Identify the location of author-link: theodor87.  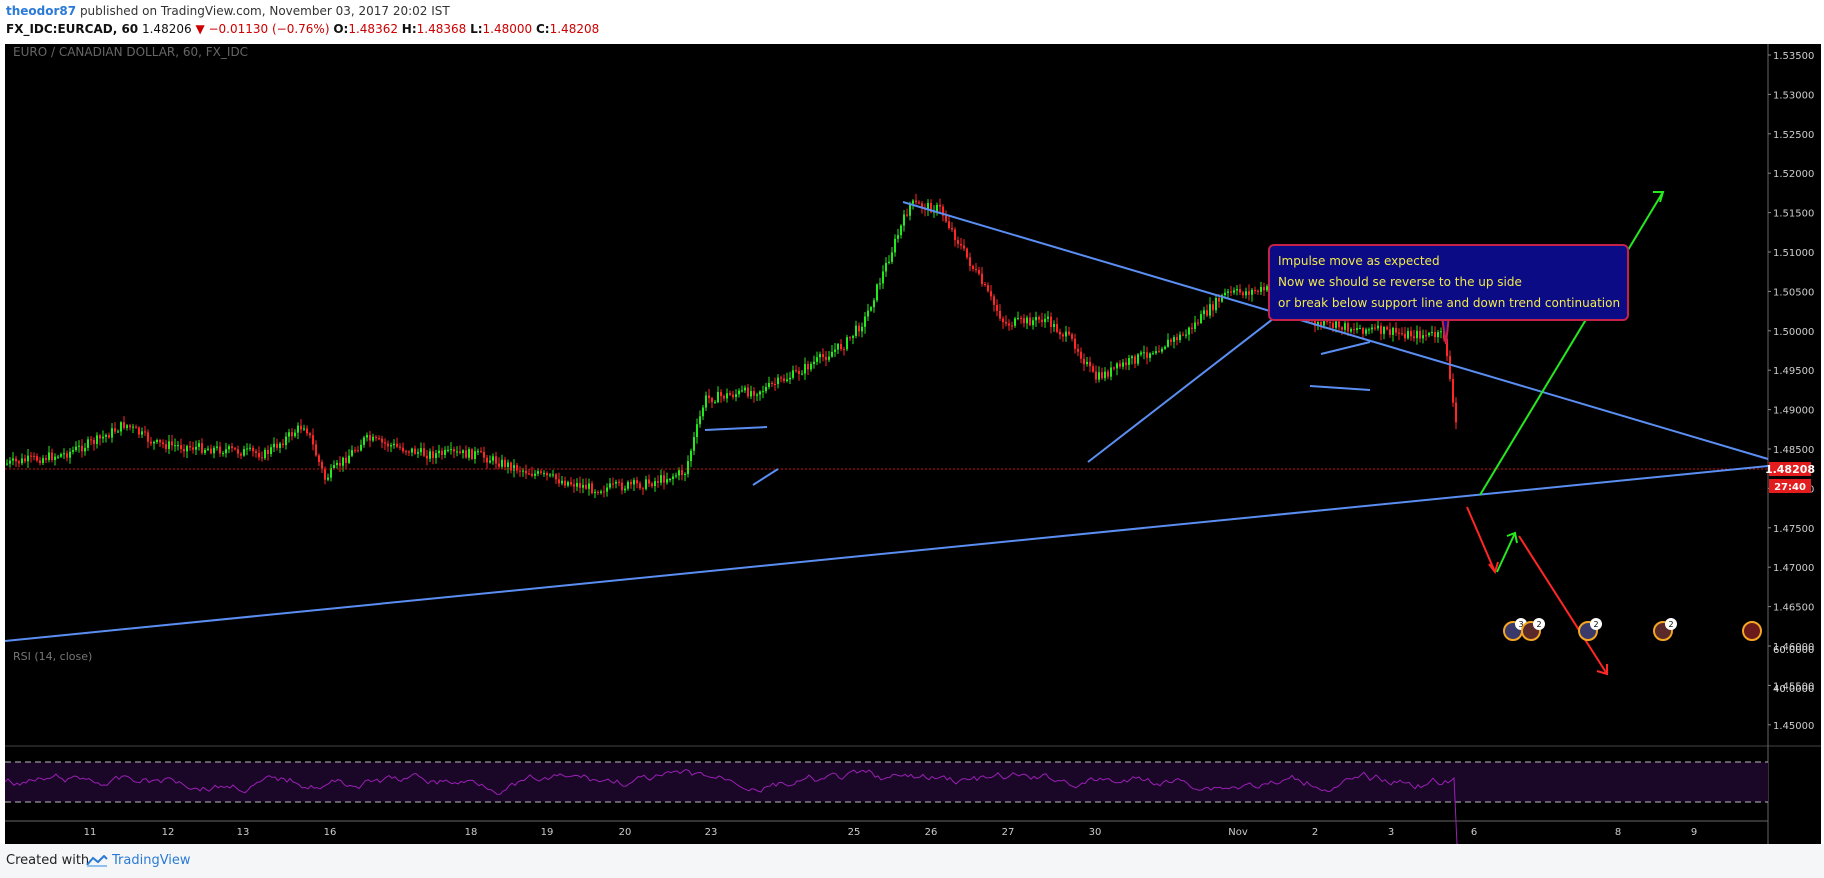
(41, 11).